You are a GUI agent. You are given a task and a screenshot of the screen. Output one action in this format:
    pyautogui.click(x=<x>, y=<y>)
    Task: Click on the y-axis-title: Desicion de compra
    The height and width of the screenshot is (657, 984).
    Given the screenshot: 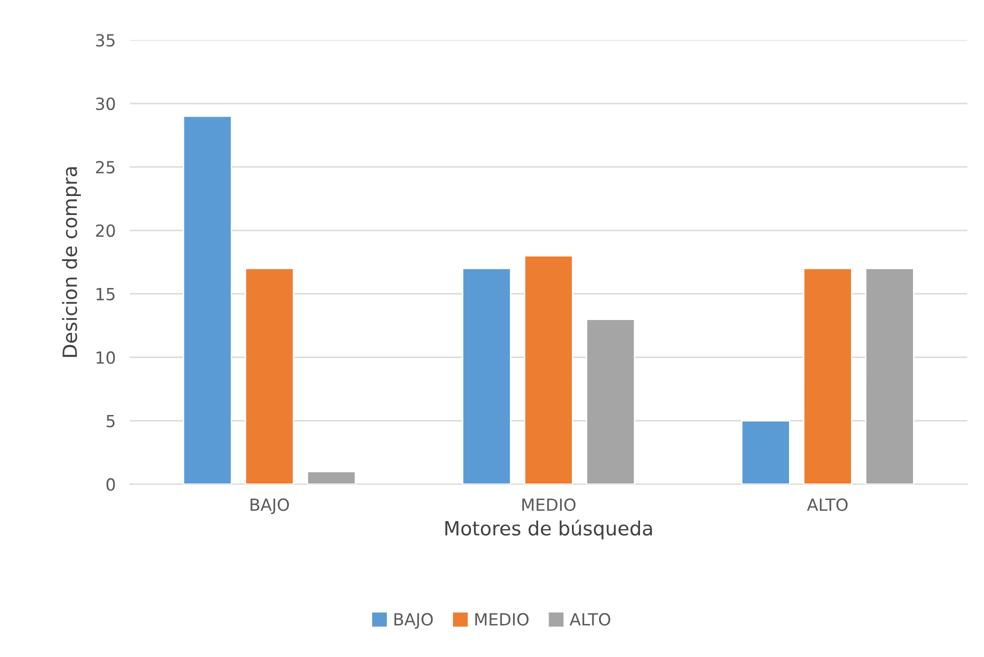 What is the action you would take?
    pyautogui.click(x=71, y=262)
    